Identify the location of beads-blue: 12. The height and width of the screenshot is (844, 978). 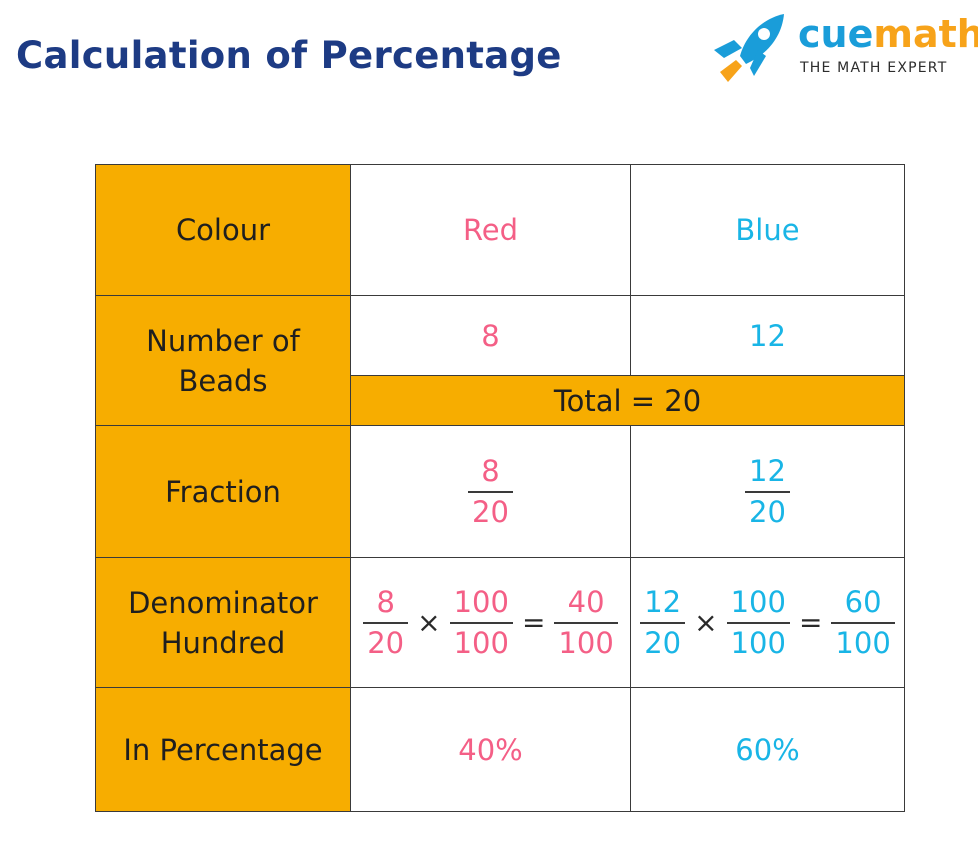
(767, 335).